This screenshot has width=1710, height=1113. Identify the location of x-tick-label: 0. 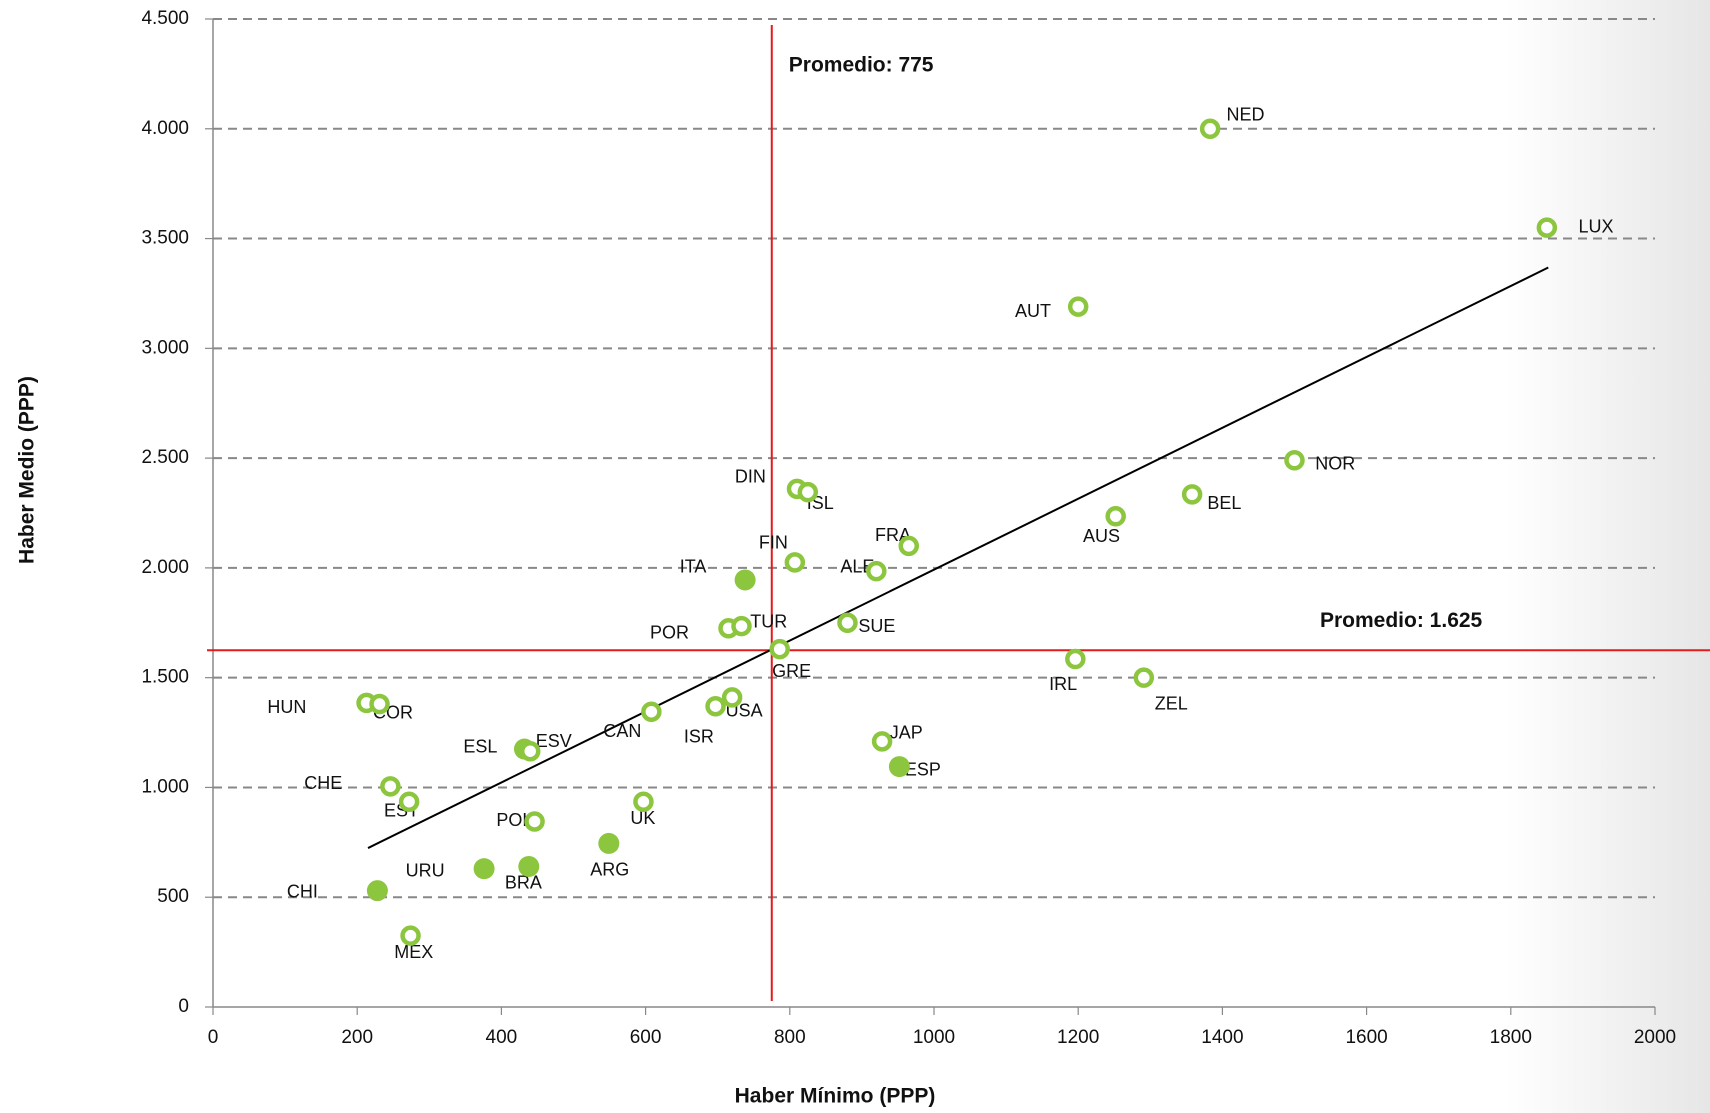
(213, 1037).